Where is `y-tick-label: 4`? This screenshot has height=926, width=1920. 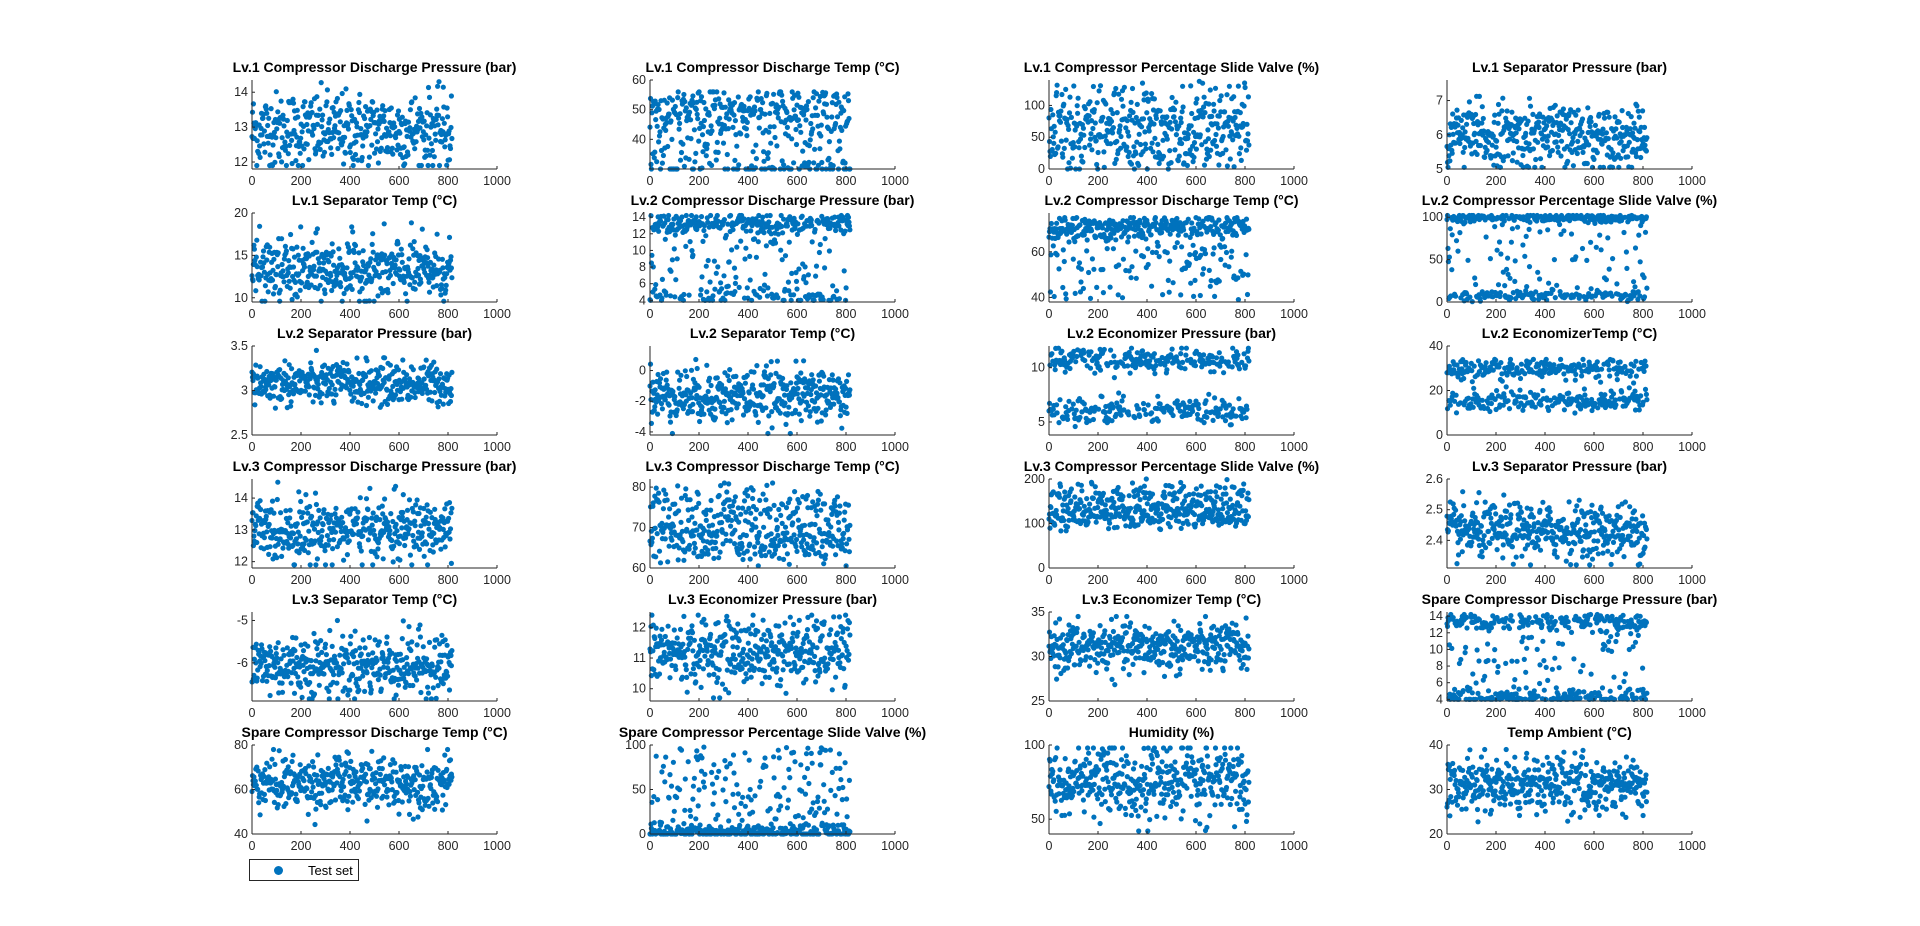 y-tick-label: 4 is located at coordinates (642, 300).